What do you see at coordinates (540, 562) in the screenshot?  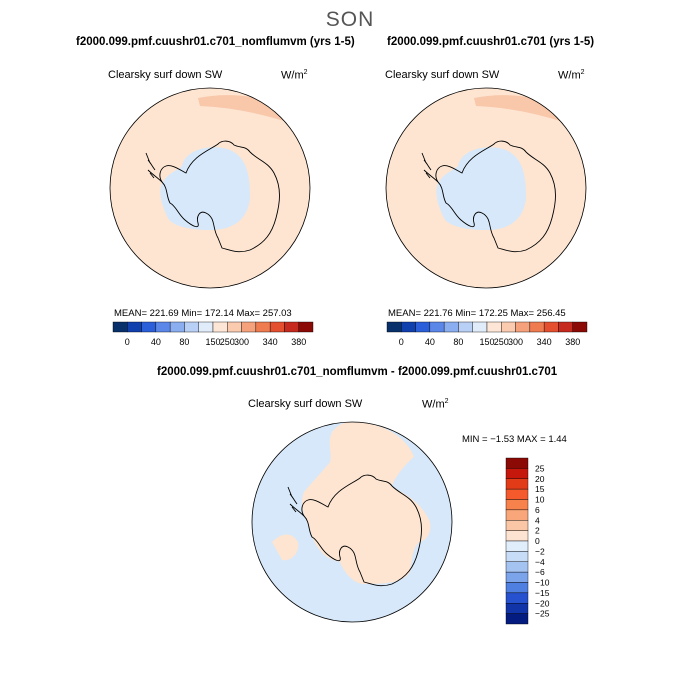 I see `colorbar-tick-label: −4` at bounding box center [540, 562].